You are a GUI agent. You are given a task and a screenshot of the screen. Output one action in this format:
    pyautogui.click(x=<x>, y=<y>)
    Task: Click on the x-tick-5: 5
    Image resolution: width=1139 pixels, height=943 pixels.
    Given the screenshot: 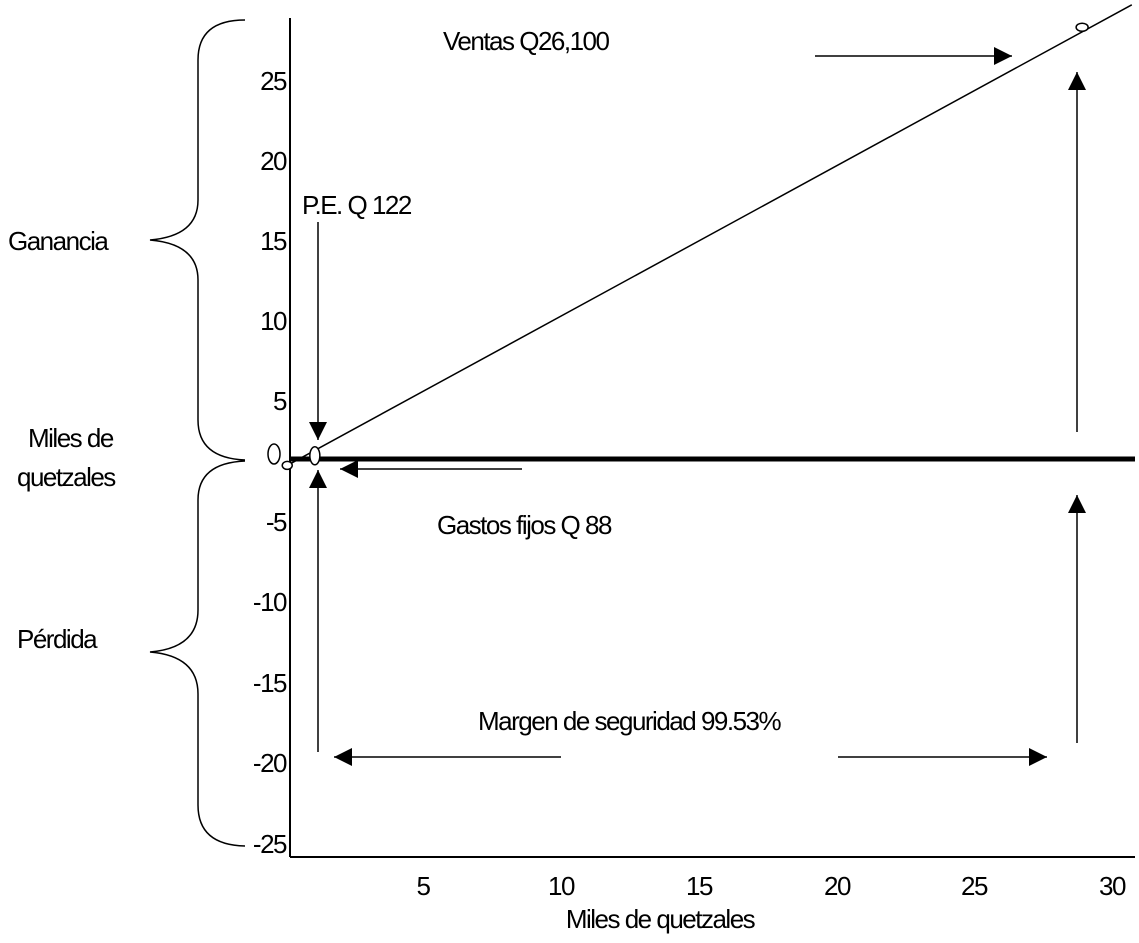 What is the action you would take?
    pyautogui.click(x=424, y=886)
    